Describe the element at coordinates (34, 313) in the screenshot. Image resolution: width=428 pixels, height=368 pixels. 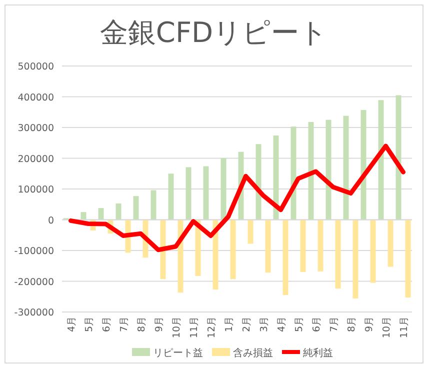
I see `y-tick-label: -300000` at that location.